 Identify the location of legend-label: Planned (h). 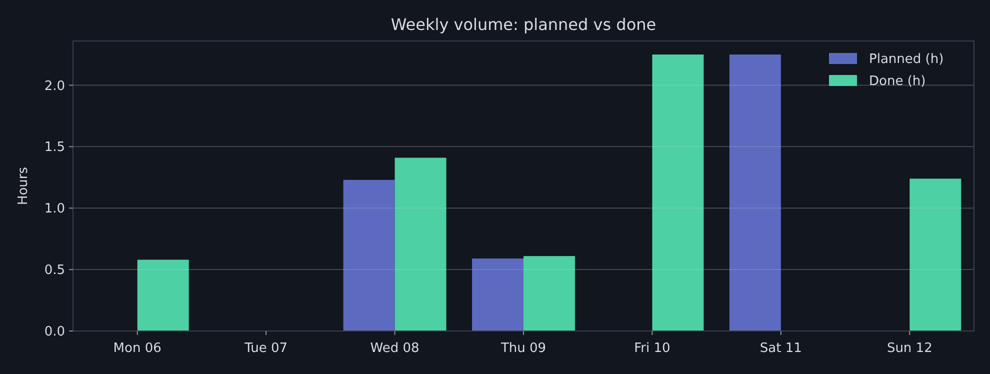
(906, 59).